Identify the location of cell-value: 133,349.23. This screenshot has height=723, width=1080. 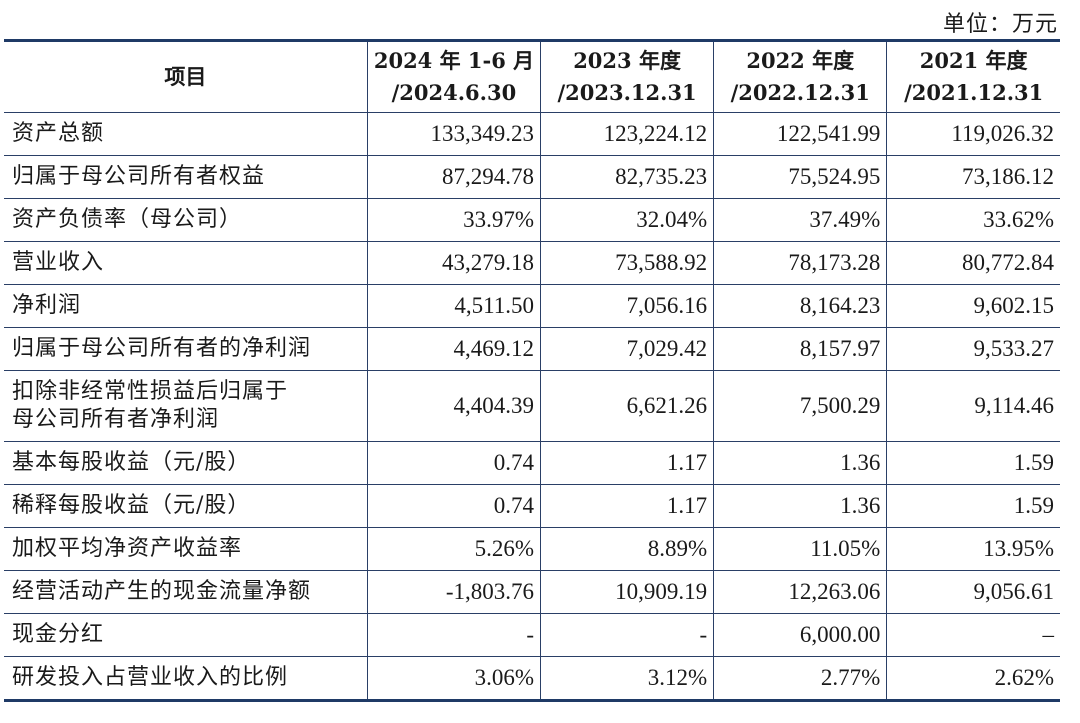
(454, 134).